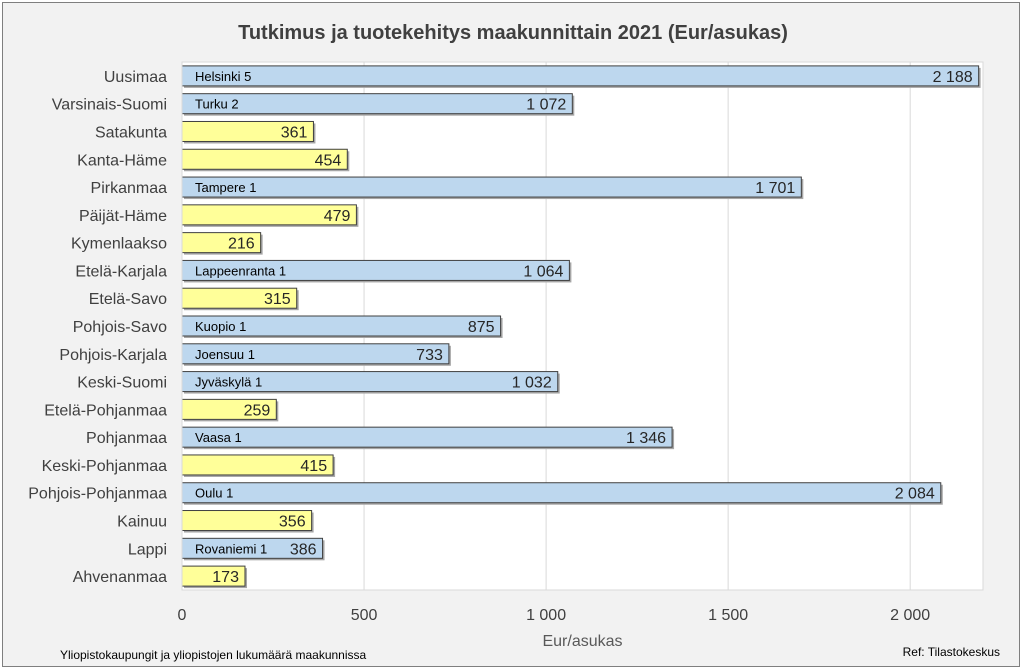  I want to click on value-label: 1 064, so click(543, 271).